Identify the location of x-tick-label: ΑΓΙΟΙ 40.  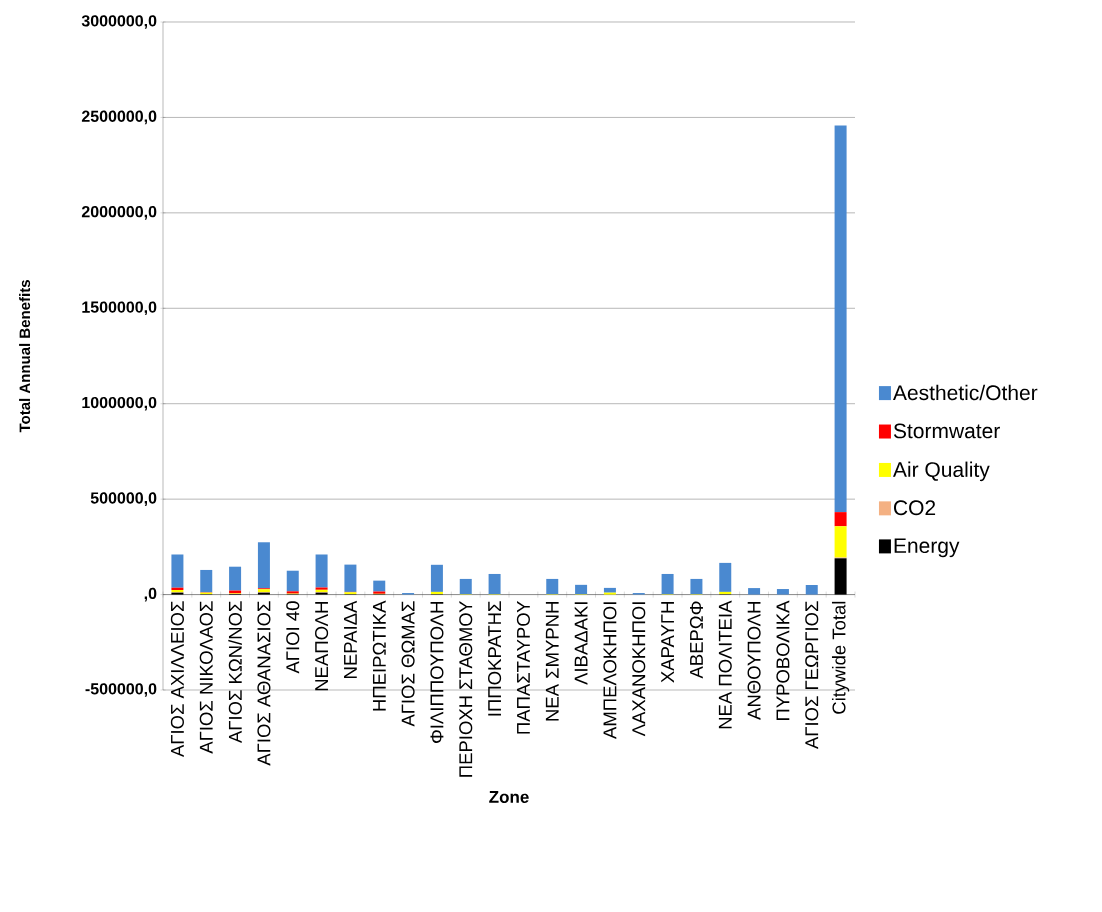
(293, 637).